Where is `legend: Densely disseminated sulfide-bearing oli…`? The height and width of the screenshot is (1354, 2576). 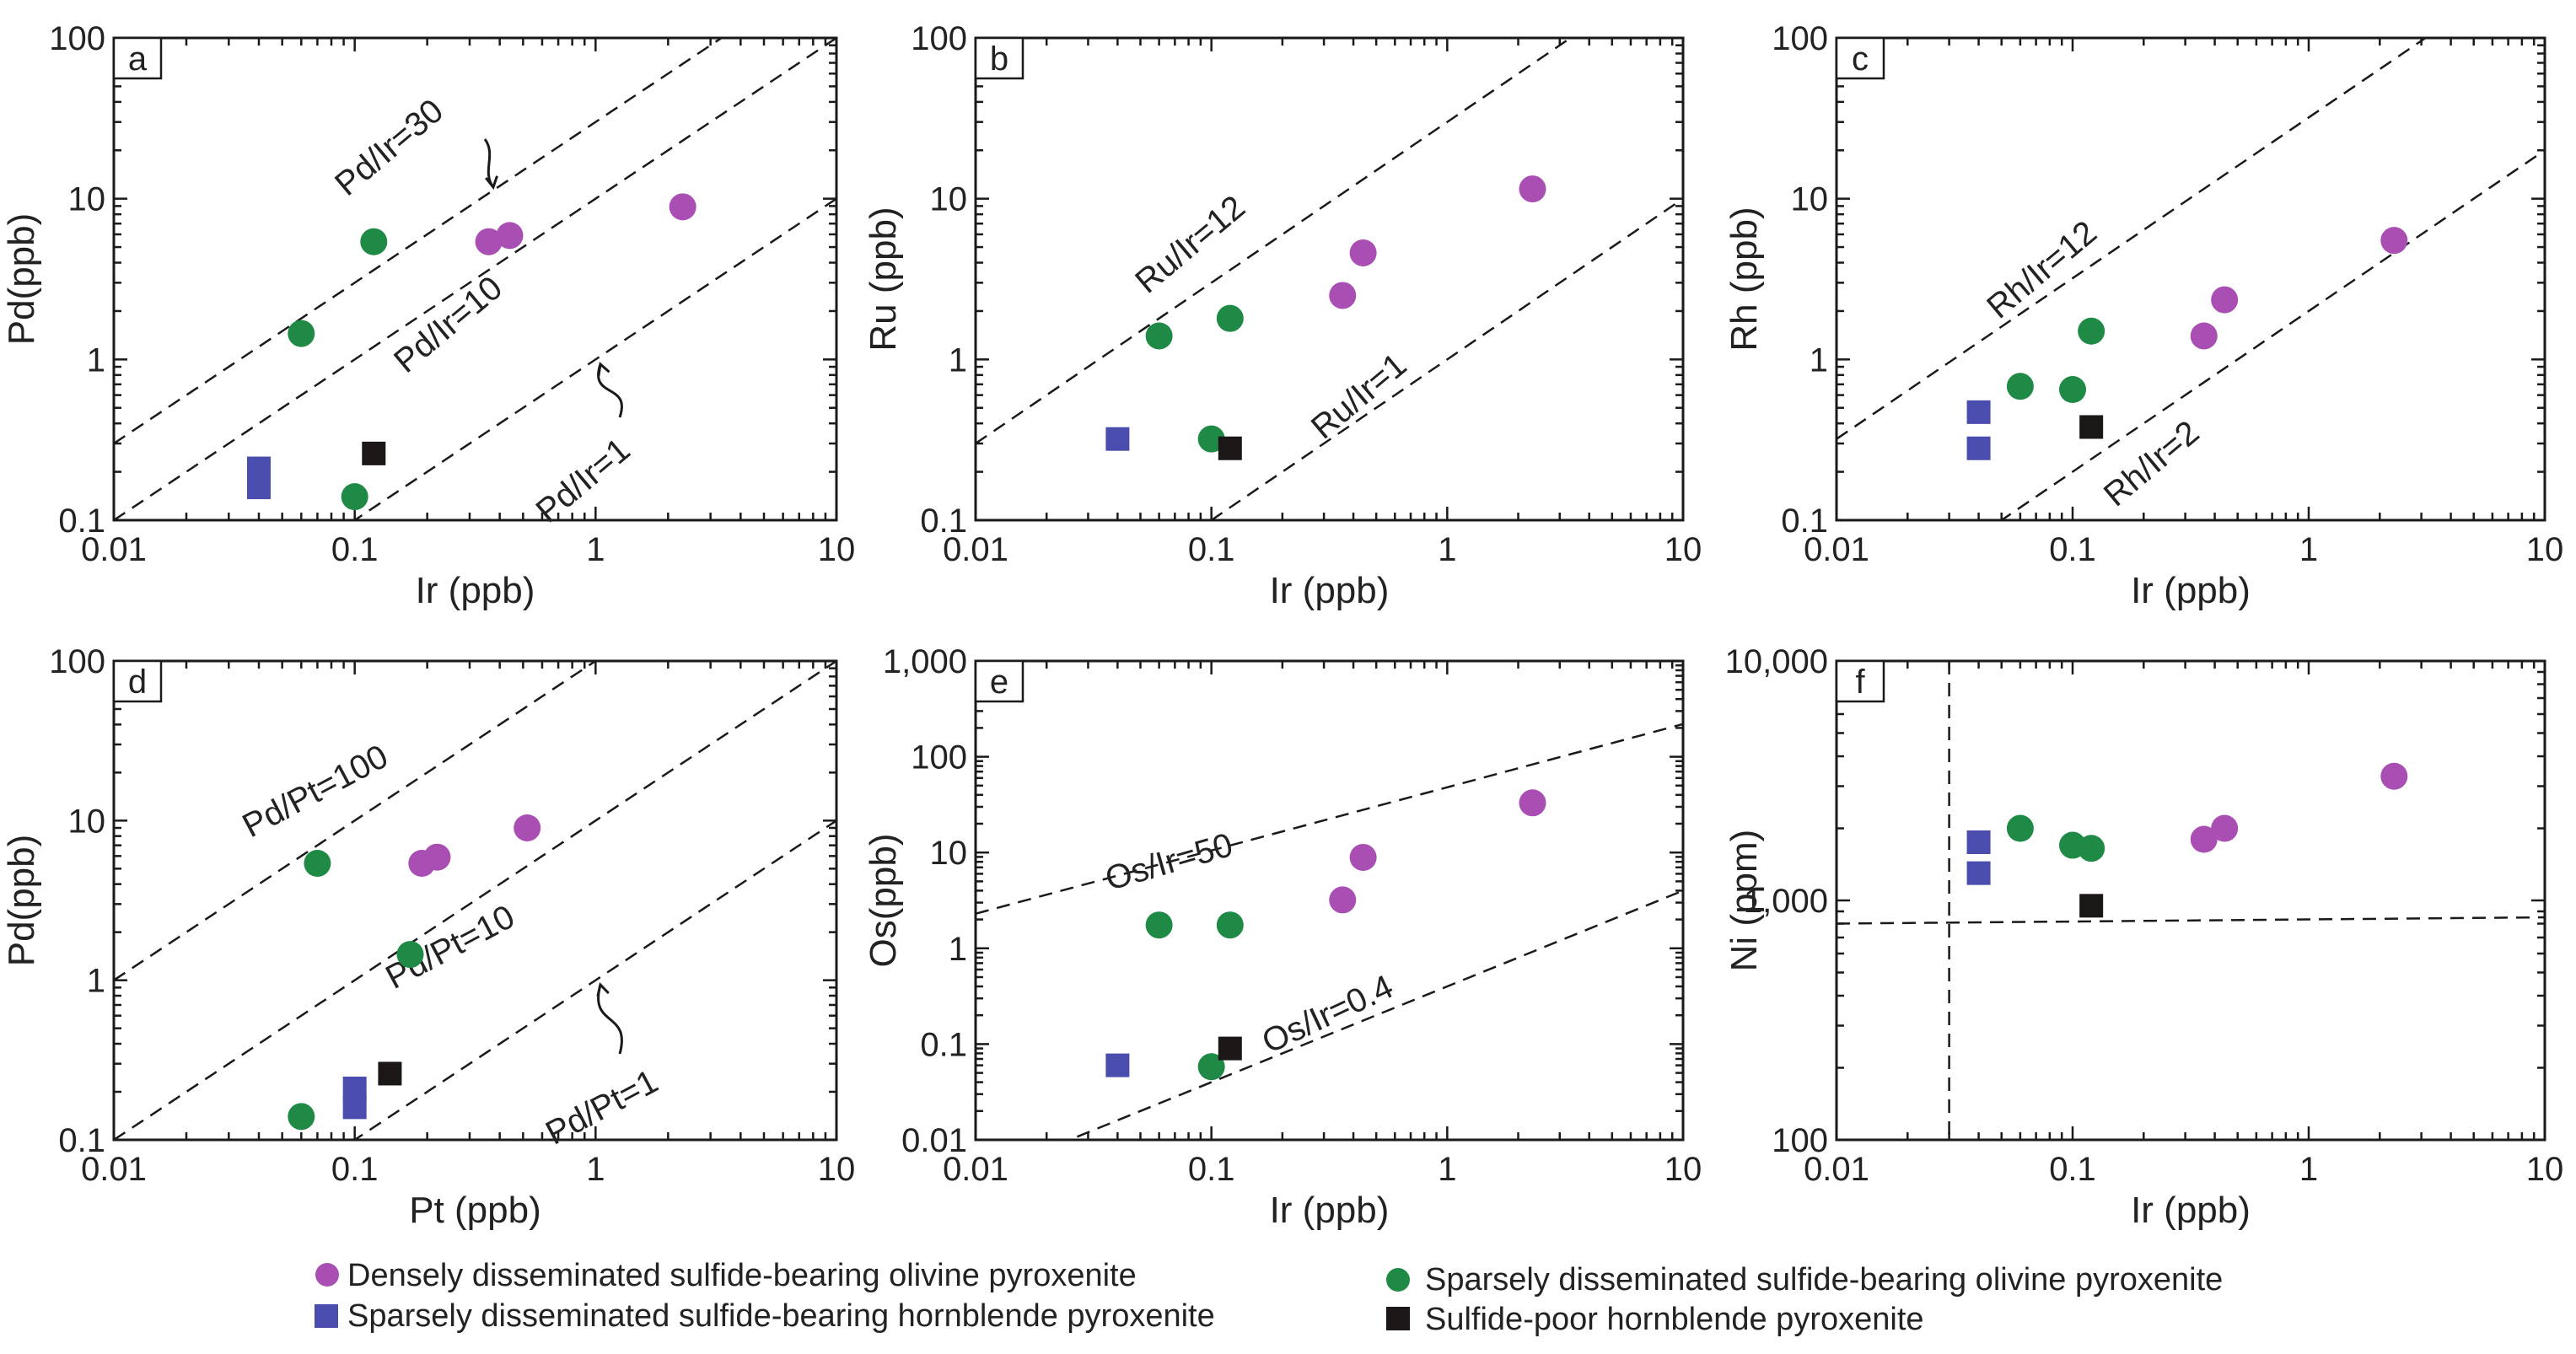 legend: Densely disseminated sulfide-bearing oli… is located at coordinates (1269, 1297).